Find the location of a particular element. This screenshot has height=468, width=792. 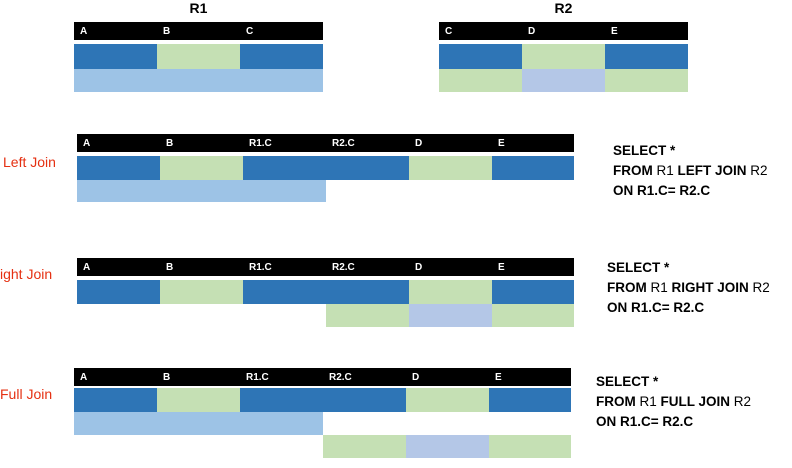

r1-col-b: B is located at coordinates (167, 31).